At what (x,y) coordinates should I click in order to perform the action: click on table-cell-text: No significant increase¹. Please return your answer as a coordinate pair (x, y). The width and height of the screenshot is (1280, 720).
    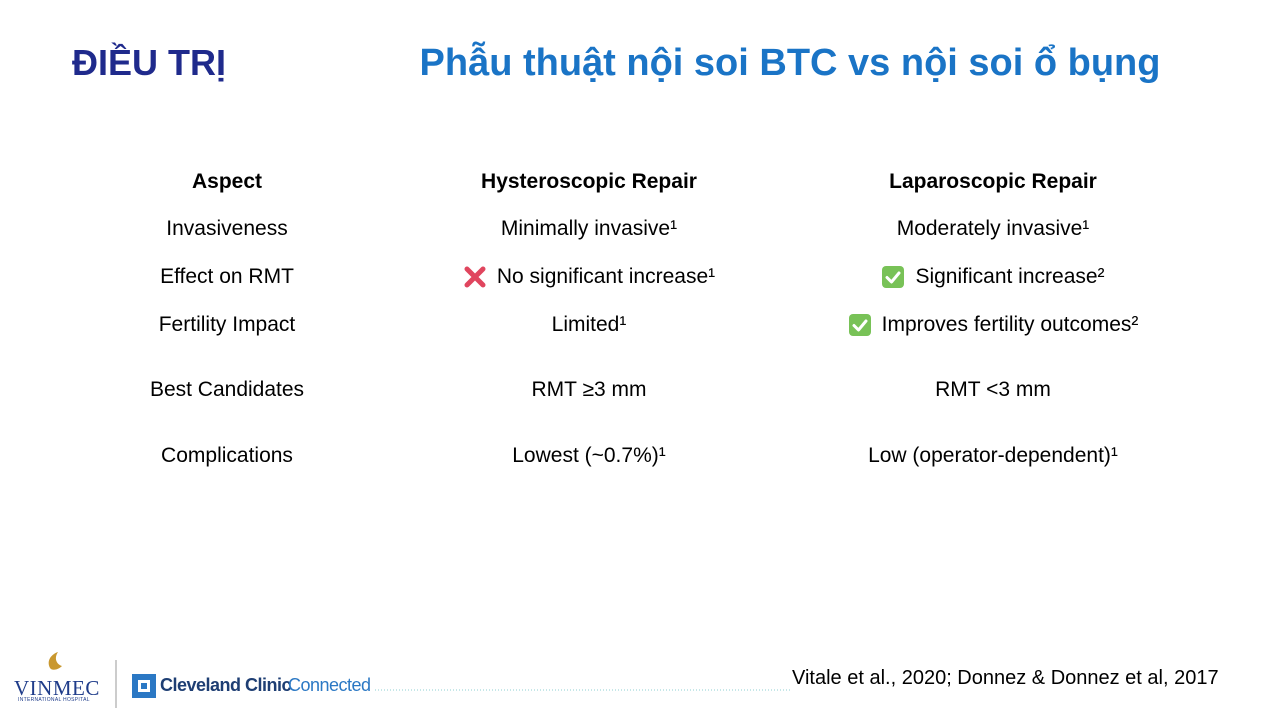
    Looking at the image, I should click on (606, 276).